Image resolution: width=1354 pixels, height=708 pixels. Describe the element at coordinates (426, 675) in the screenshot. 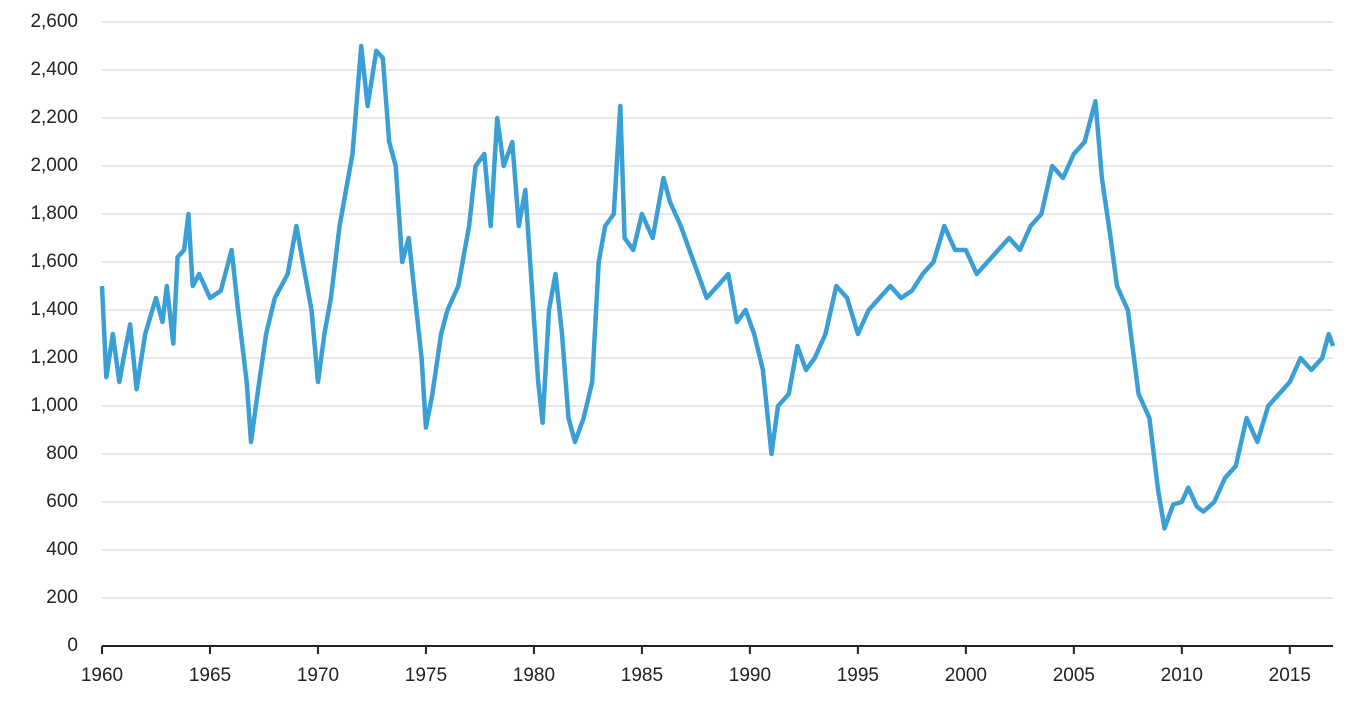

I see `x-tick-label: 1975` at that location.